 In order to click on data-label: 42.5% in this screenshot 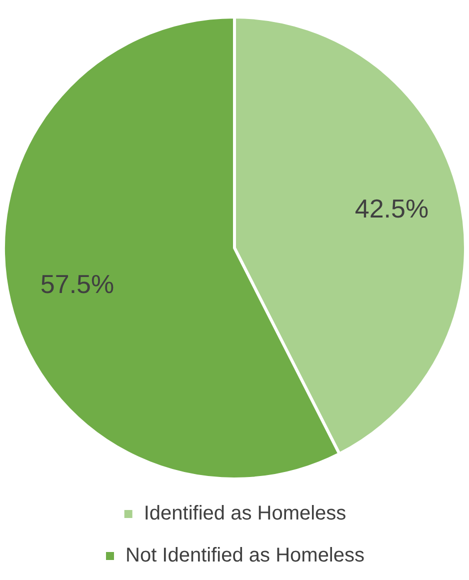, I will do `click(391, 208)`.